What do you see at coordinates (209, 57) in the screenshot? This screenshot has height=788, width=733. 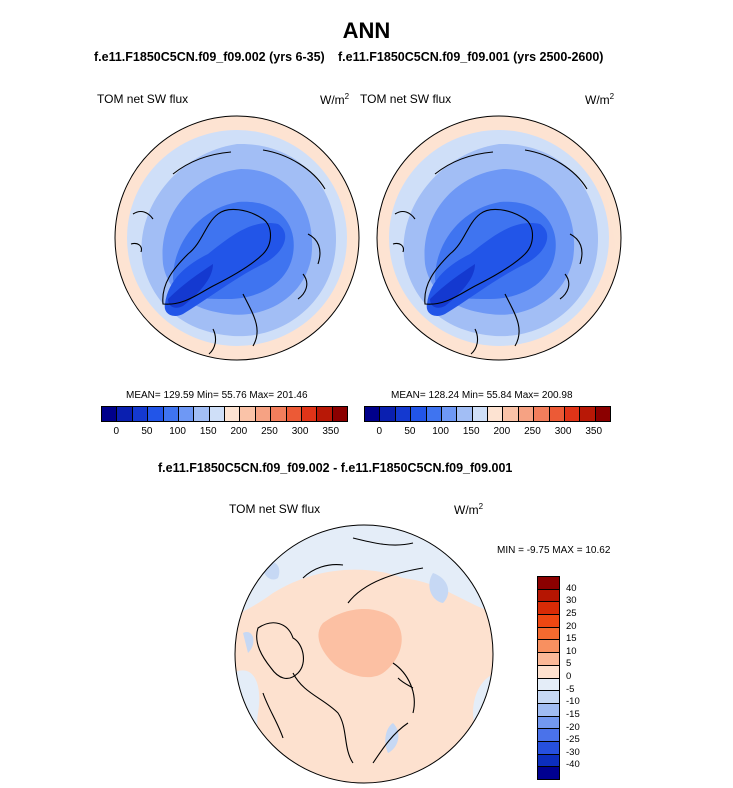 I see `panel1-title: f.e11.F1850C5CN.f09_f09.002 (yrs 6-35)` at bounding box center [209, 57].